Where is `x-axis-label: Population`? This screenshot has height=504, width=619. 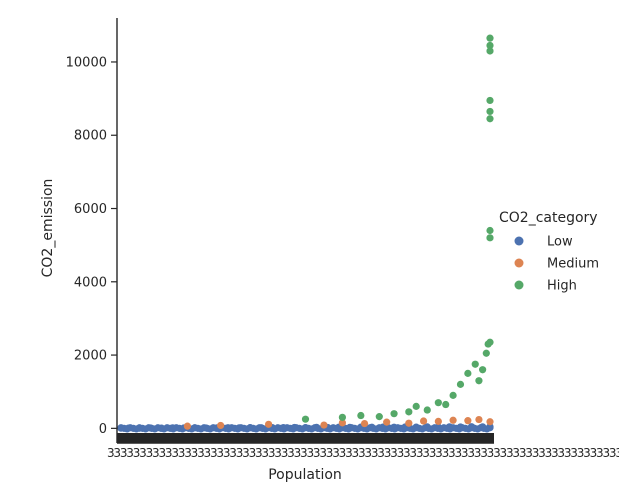
x-axis-label: Population is located at coordinates (305, 475).